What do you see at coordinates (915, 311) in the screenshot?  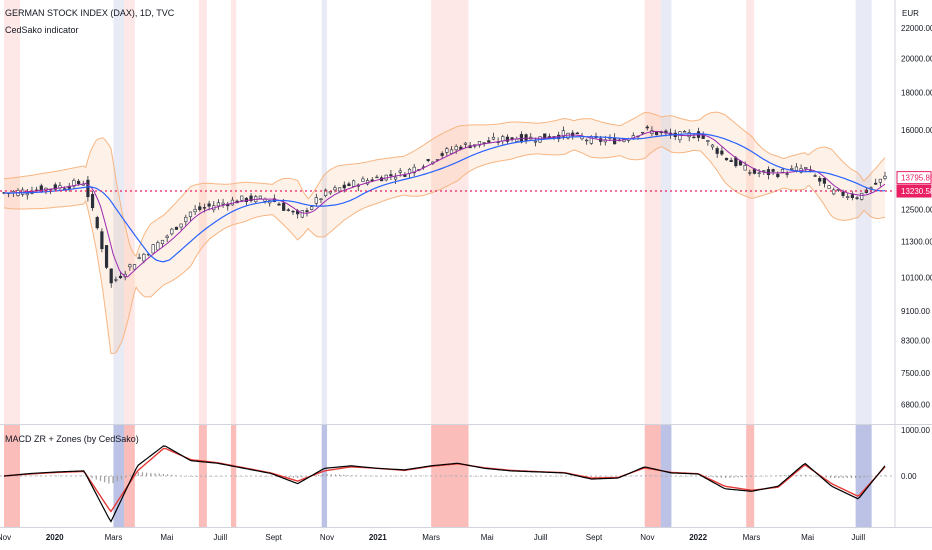 I see `price-tick-label: 9100.00` at bounding box center [915, 311].